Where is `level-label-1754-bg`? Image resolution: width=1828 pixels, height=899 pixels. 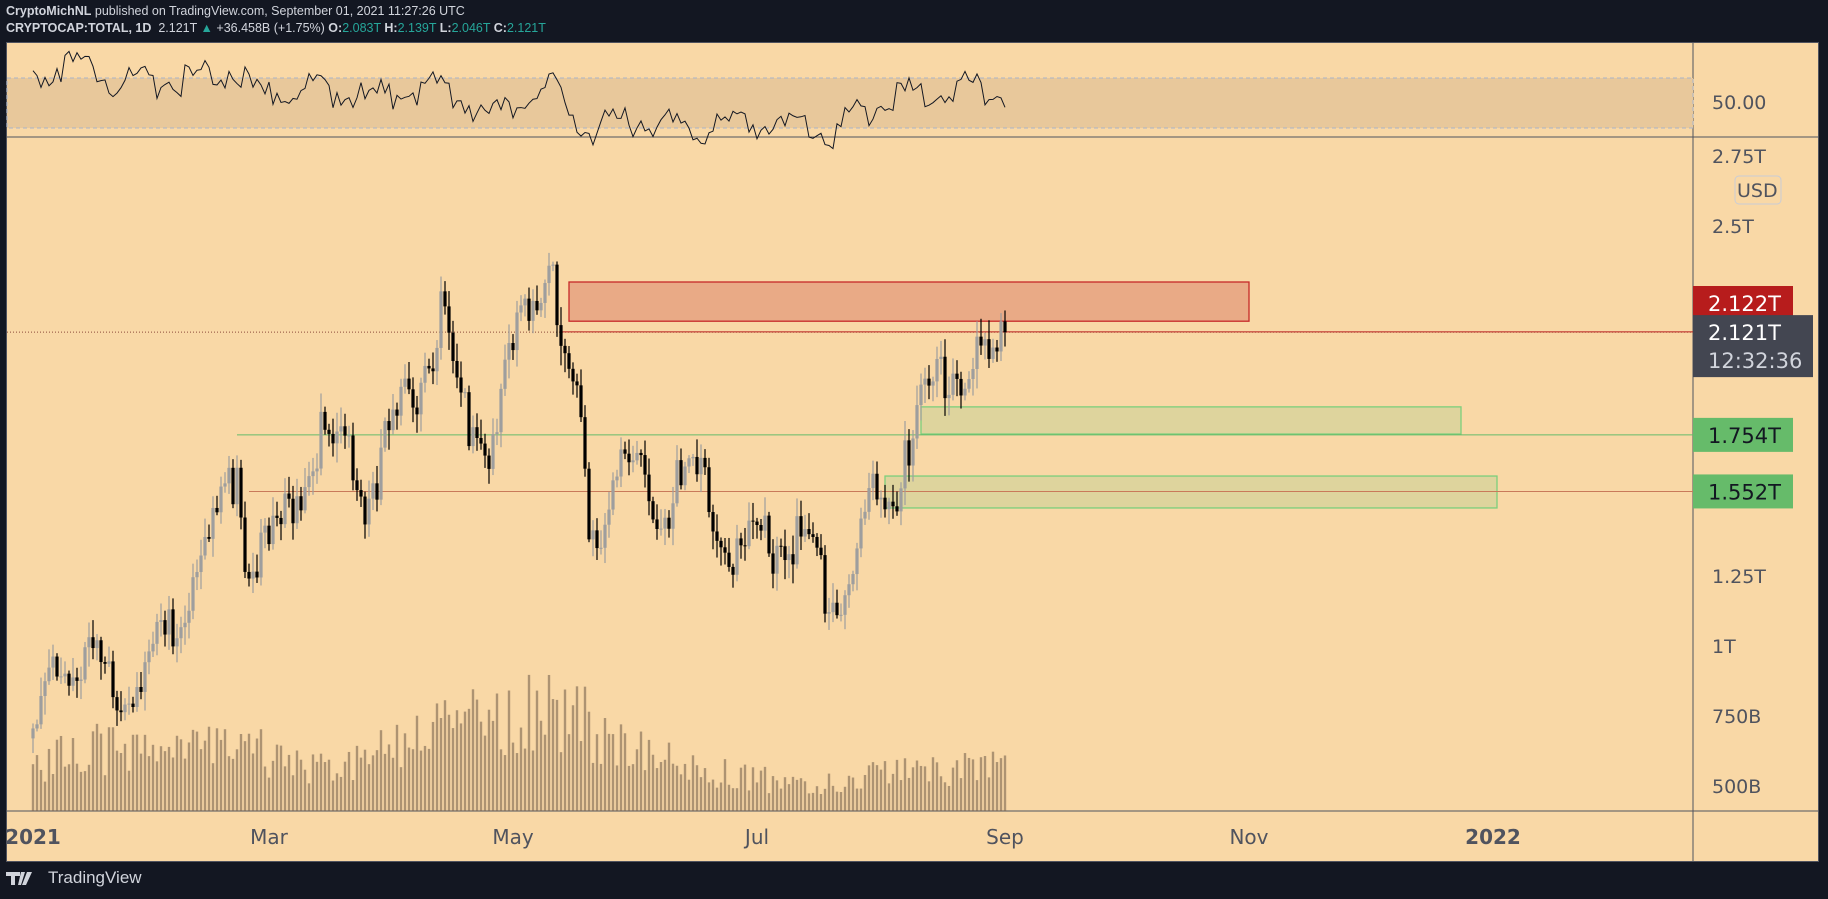 level-label-1754-bg is located at coordinates (1743, 434).